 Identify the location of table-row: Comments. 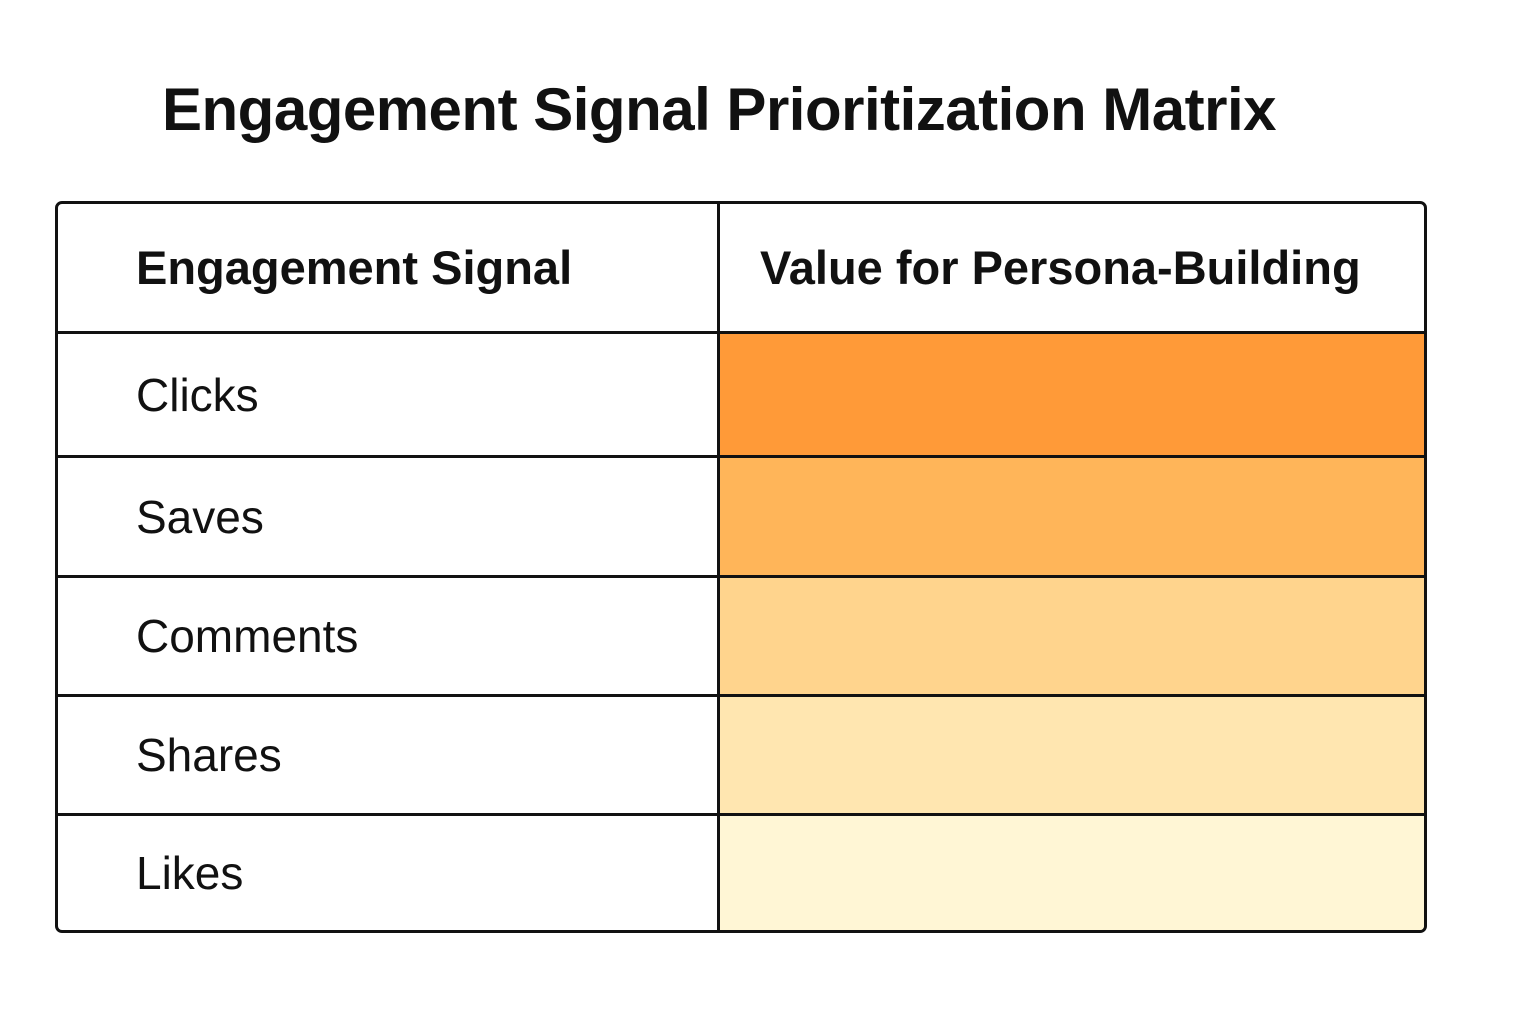
(741, 634).